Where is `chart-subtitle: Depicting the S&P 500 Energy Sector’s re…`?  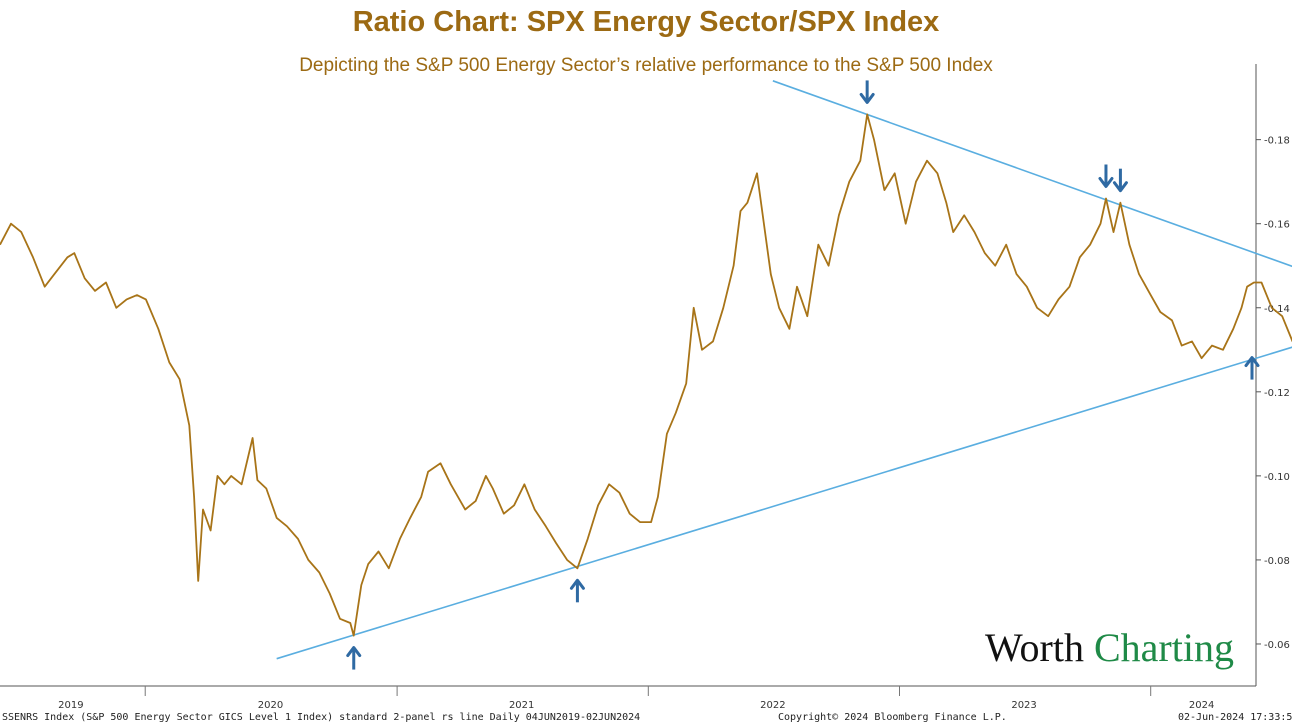 chart-subtitle: Depicting the S&P 500 Energy Sector’s re… is located at coordinates (646, 65).